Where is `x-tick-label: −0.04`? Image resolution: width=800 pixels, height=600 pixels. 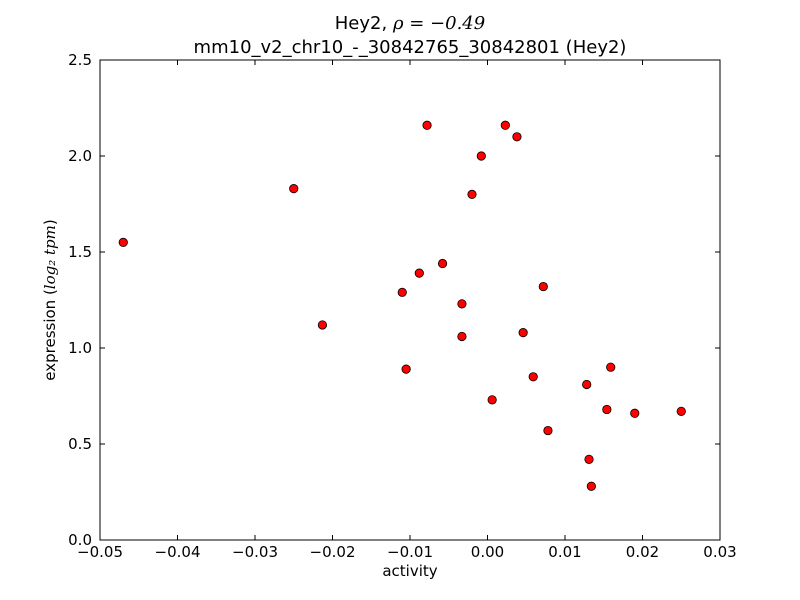 x-tick-label: −0.04 is located at coordinates (178, 552).